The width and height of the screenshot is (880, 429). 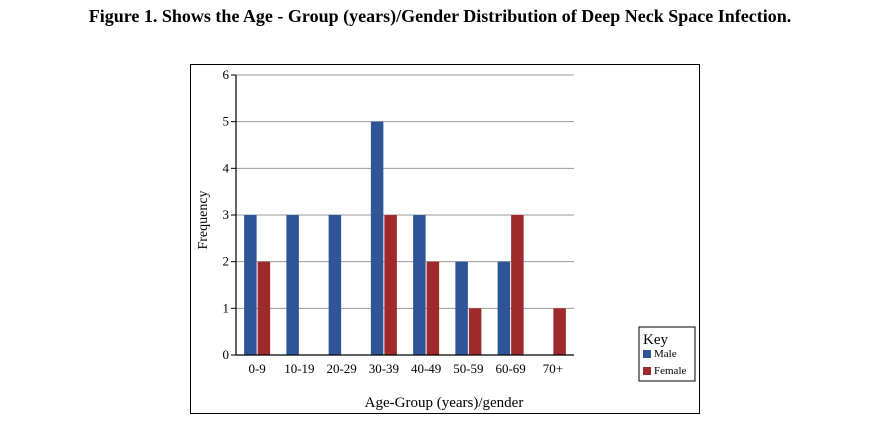 What do you see at coordinates (670, 371) in the screenshot?
I see `legend-label-female: Female` at bounding box center [670, 371].